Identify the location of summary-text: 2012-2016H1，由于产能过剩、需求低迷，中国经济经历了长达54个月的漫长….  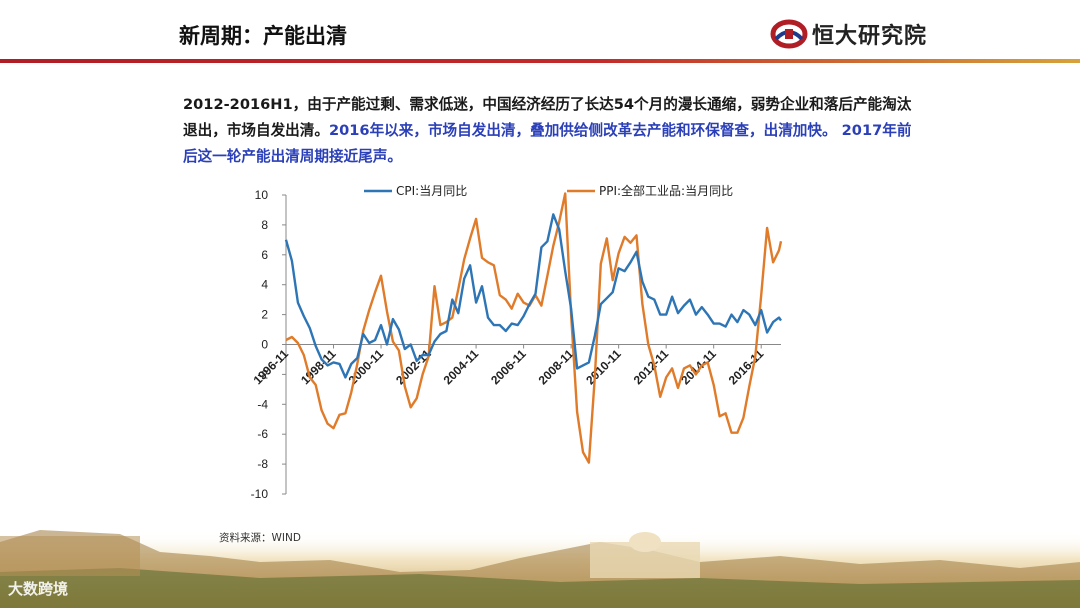
(547, 117).